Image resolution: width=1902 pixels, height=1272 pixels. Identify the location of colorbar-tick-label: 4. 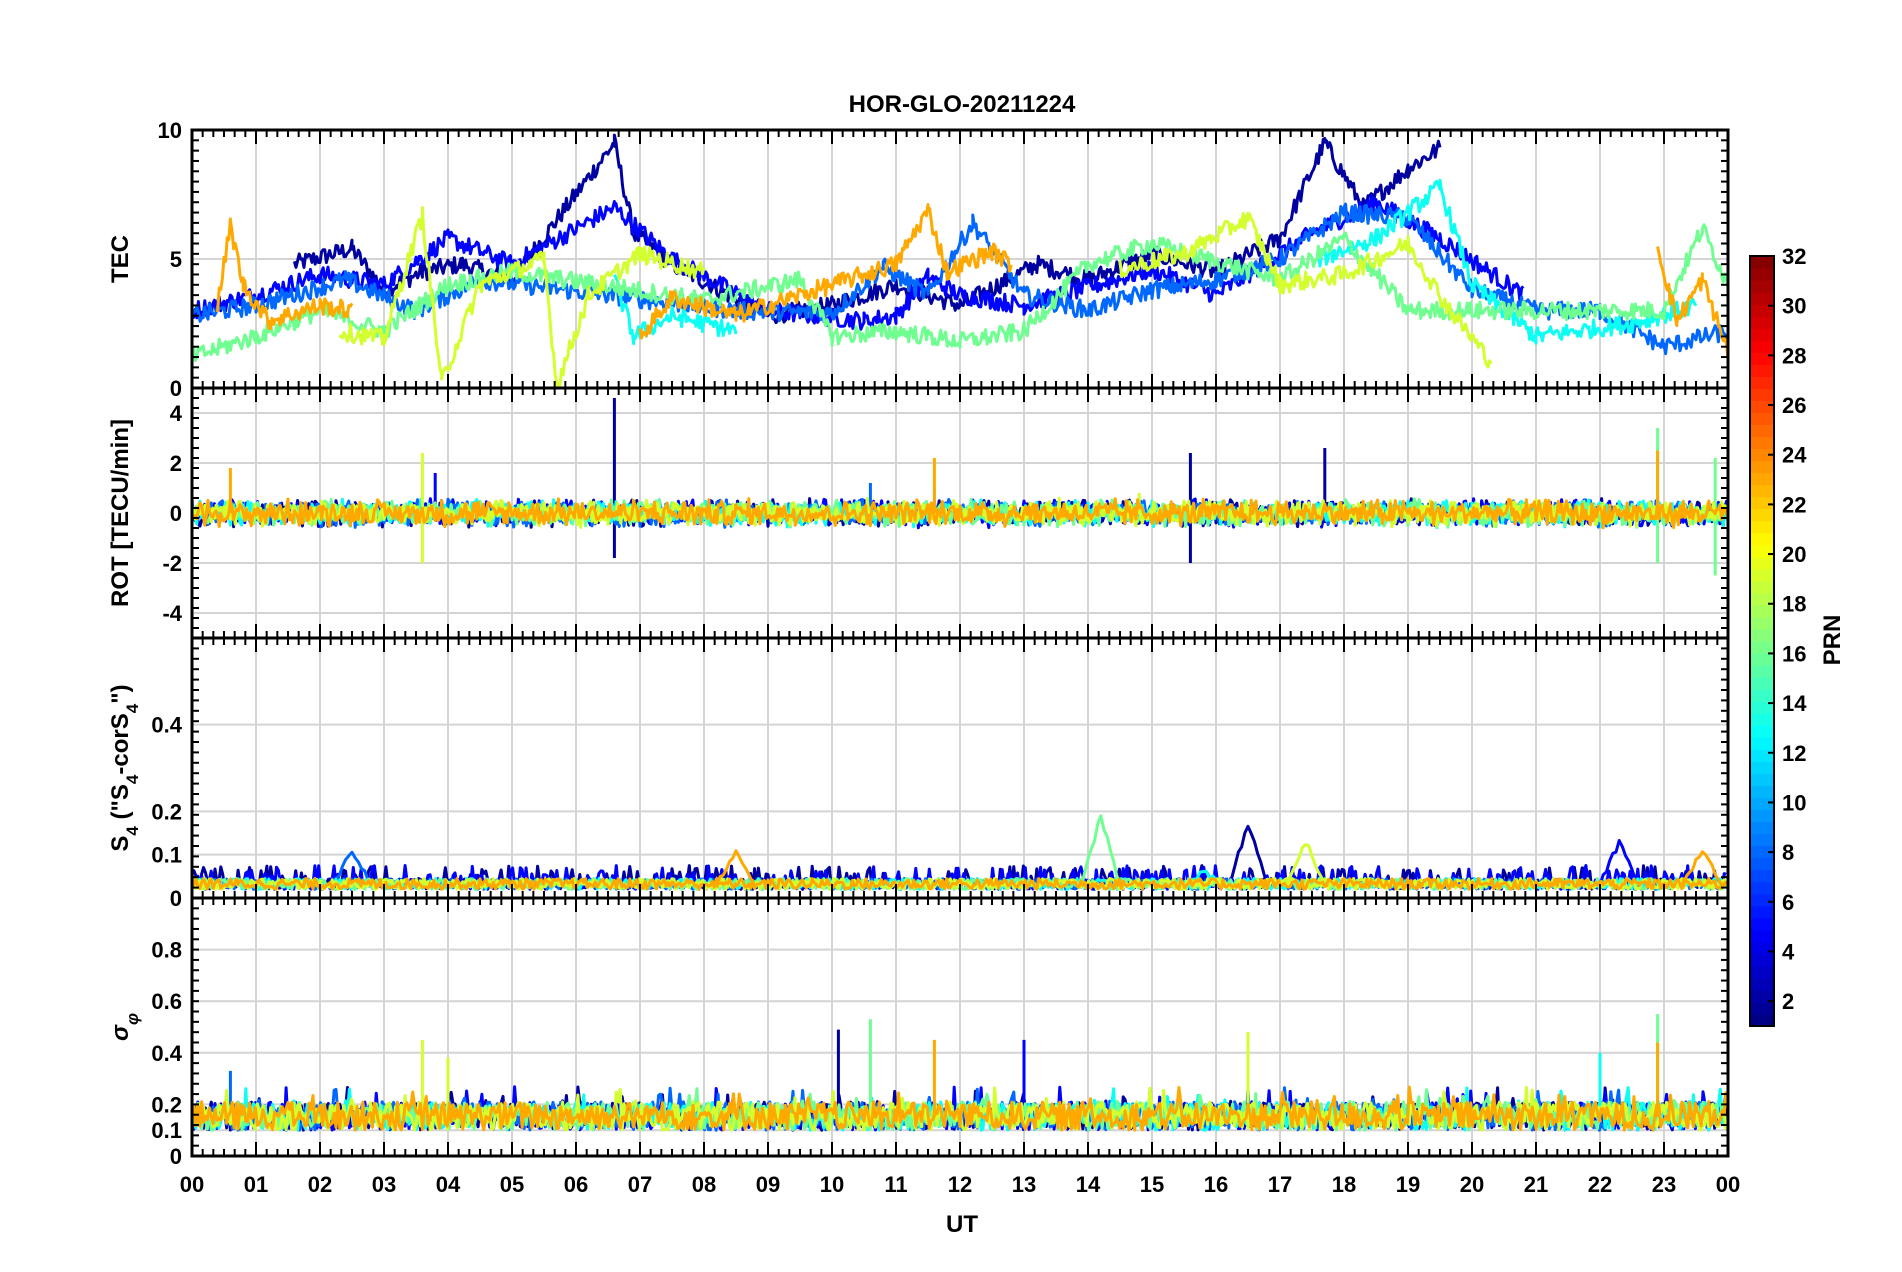
(1788, 951).